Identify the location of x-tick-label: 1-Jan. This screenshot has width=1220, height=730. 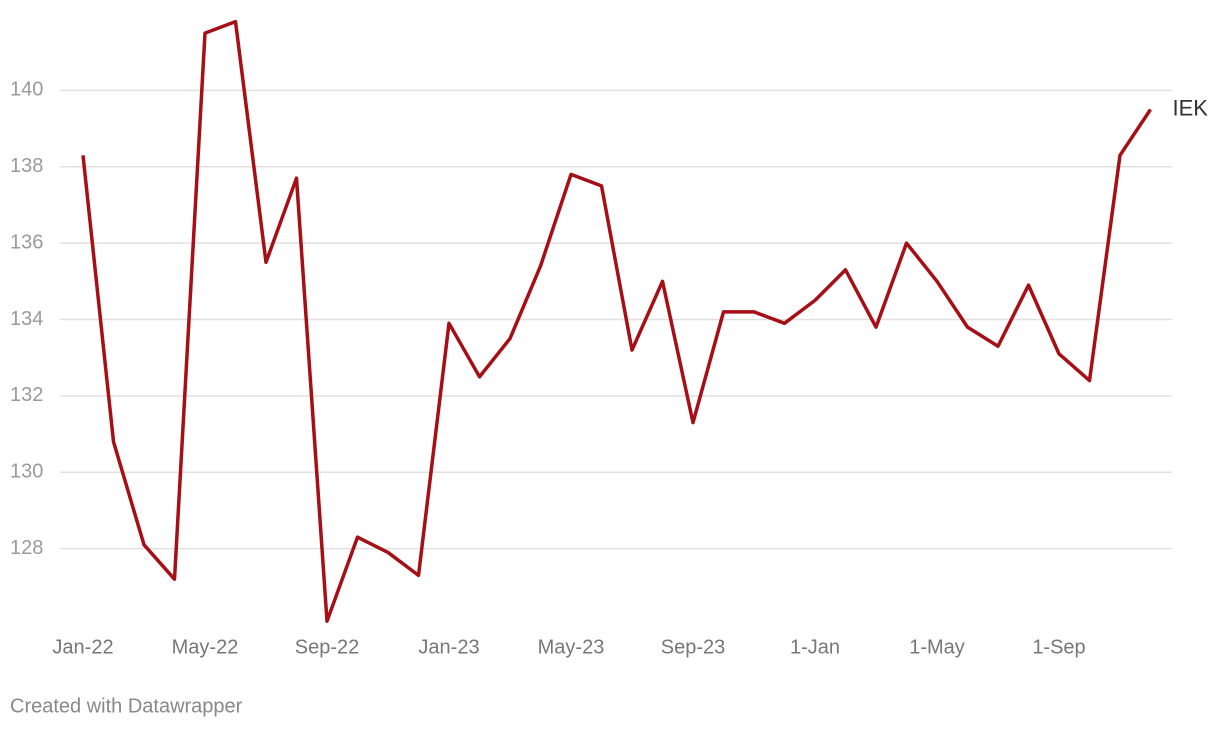
(815, 647).